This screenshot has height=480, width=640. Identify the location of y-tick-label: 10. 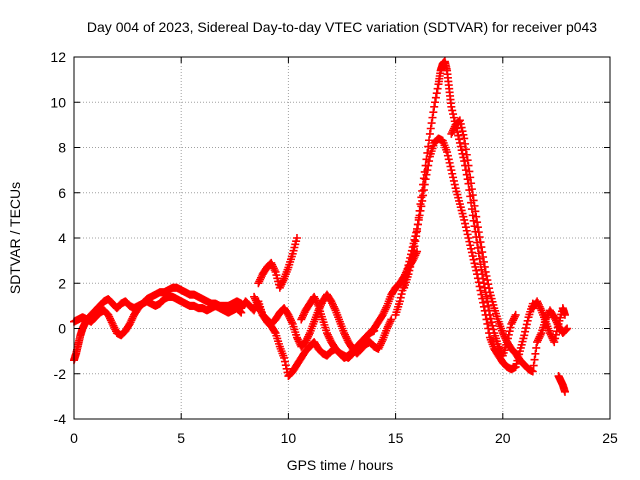
(58, 102).